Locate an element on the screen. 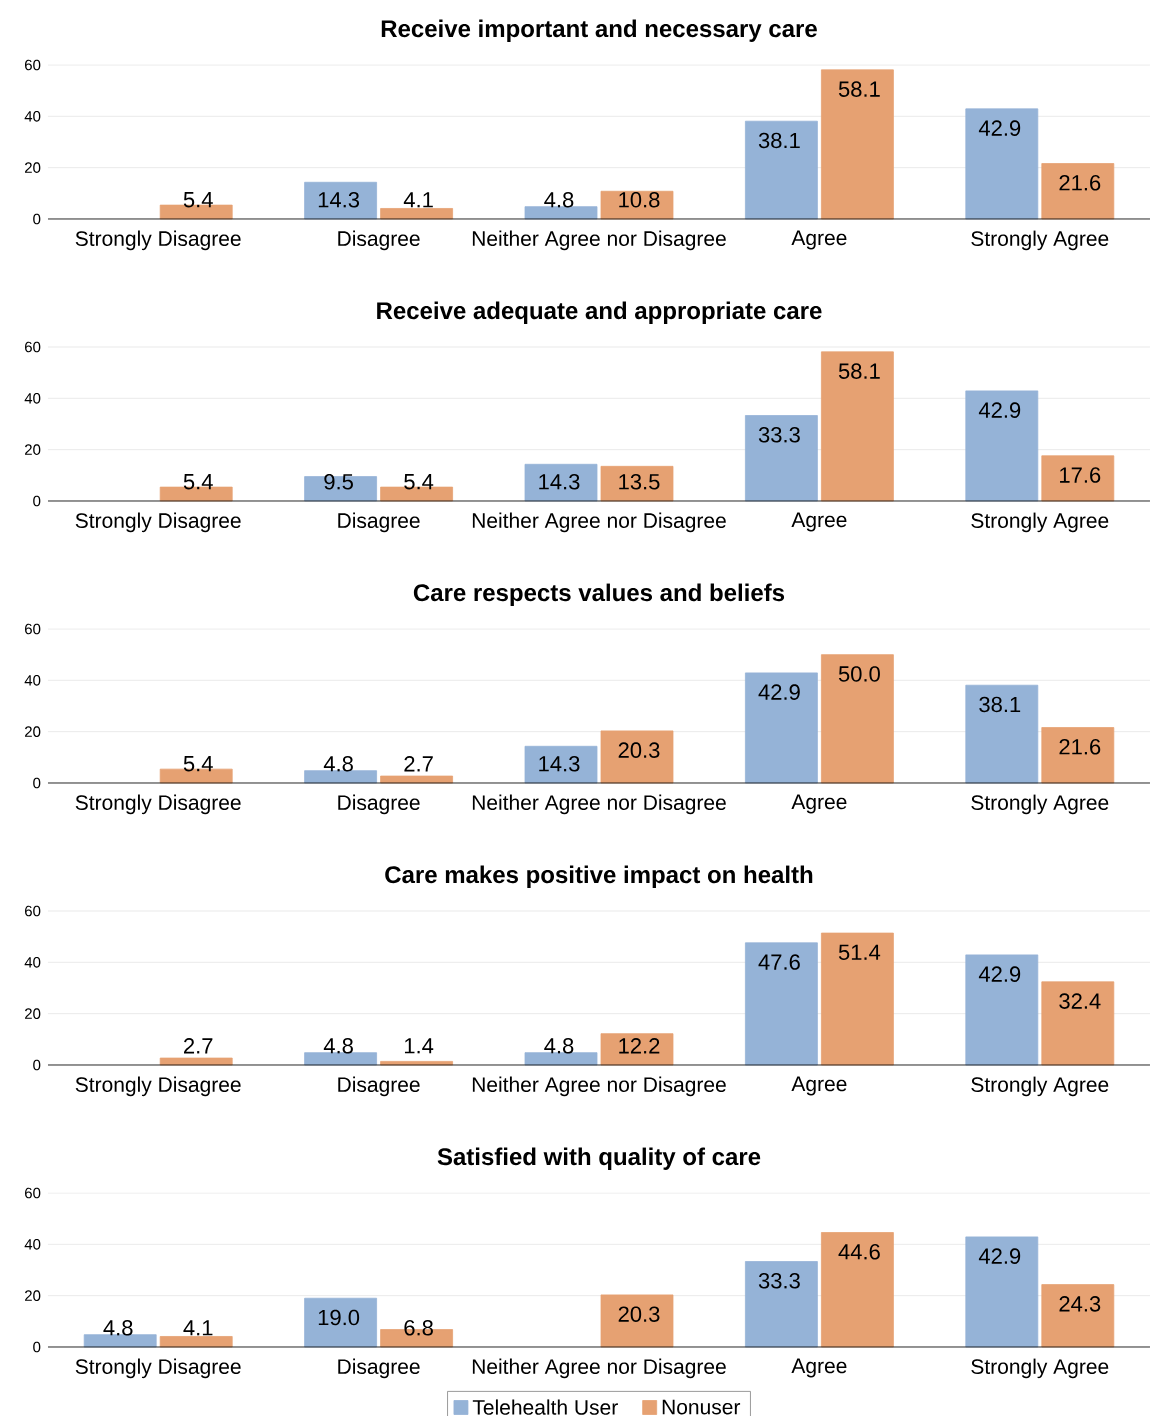  data-label: 51.4 is located at coordinates (859, 952).